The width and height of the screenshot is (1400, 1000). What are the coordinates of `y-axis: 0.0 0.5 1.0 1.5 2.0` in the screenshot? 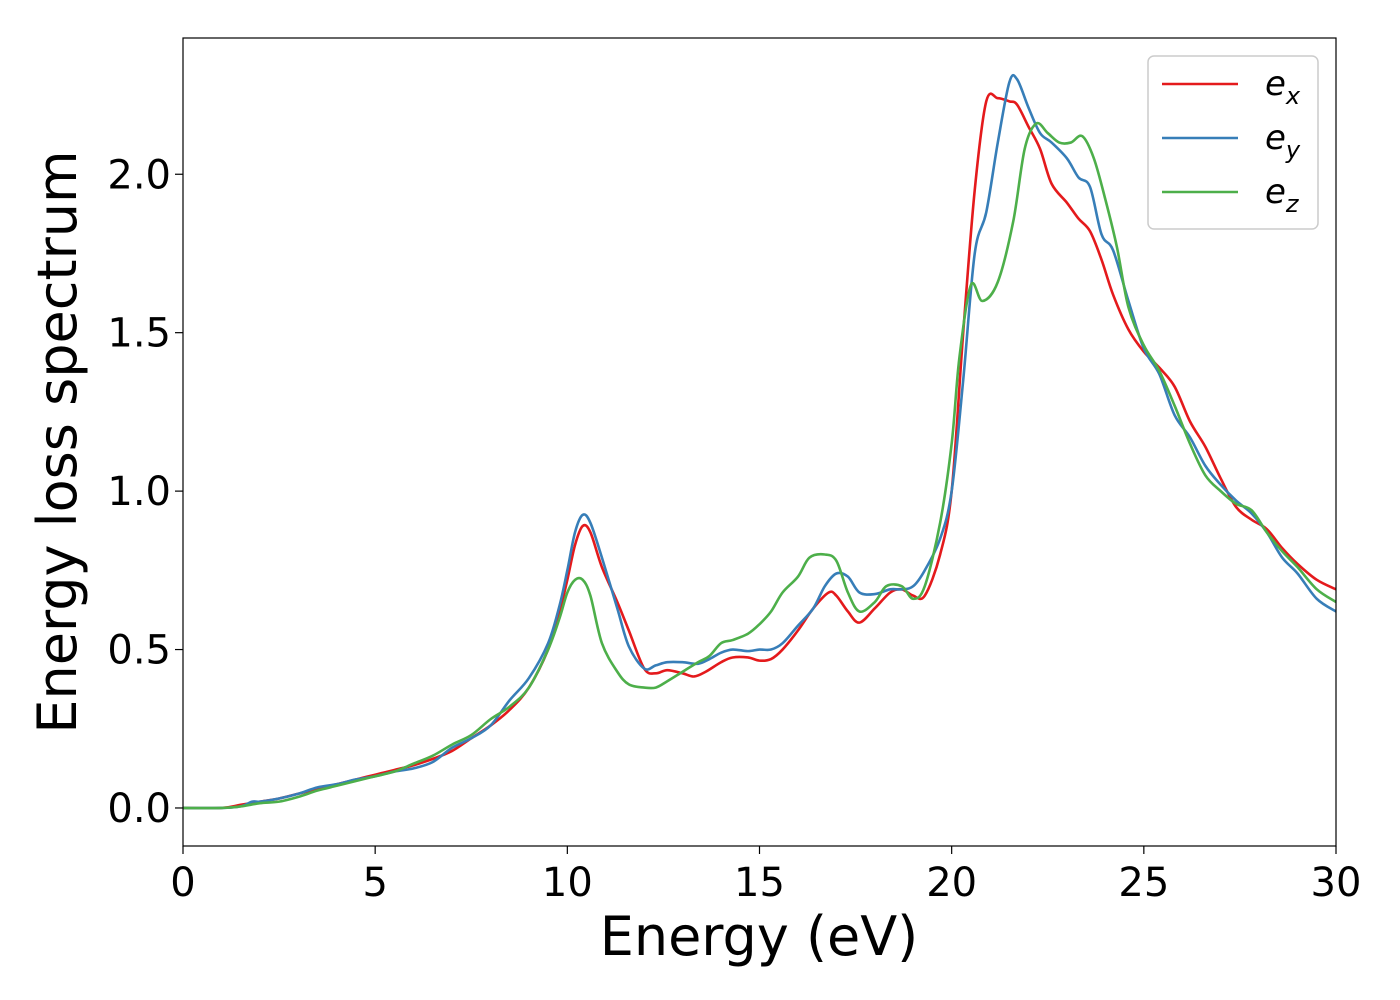 It's located at (145, 492).